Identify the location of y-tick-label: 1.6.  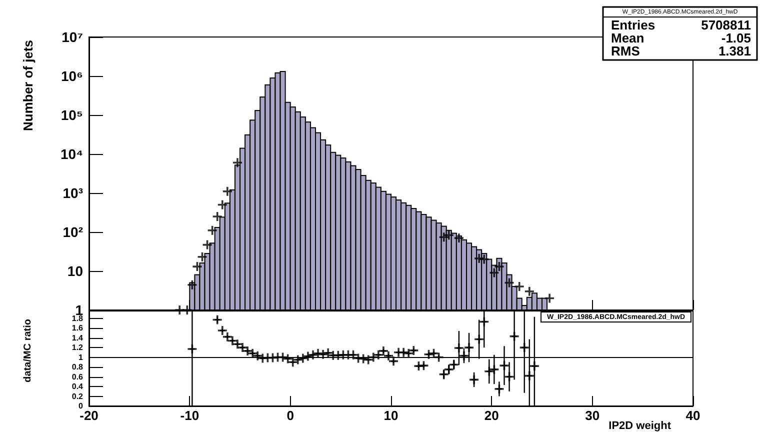
(78, 328).